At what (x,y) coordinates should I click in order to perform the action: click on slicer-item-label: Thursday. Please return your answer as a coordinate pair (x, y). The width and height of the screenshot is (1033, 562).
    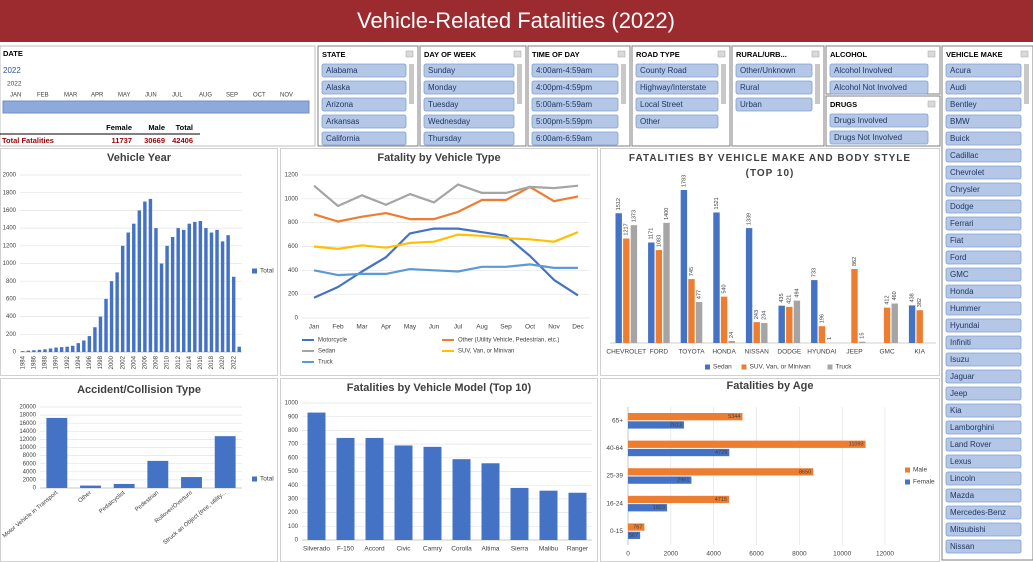
    Looking at the image, I should click on (444, 138).